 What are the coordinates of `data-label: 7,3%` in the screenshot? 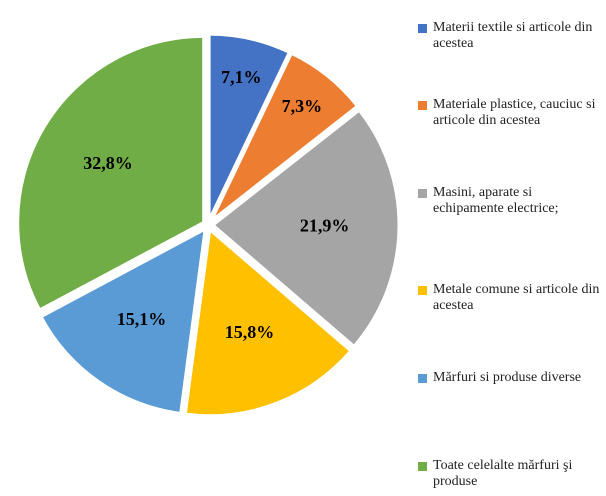 It's located at (302, 106).